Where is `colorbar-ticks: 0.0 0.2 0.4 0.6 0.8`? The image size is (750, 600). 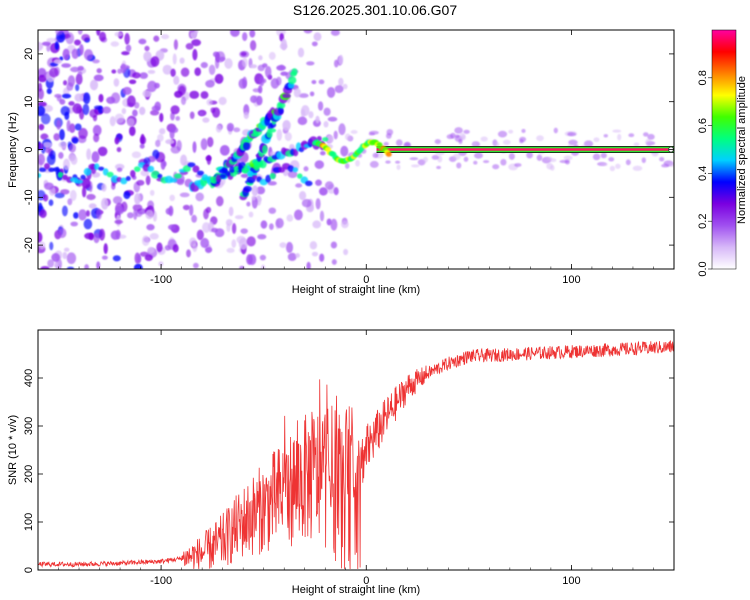
colorbar-ticks: 0.0 0.2 0.4 0.6 0.8 is located at coordinates (704, 173).